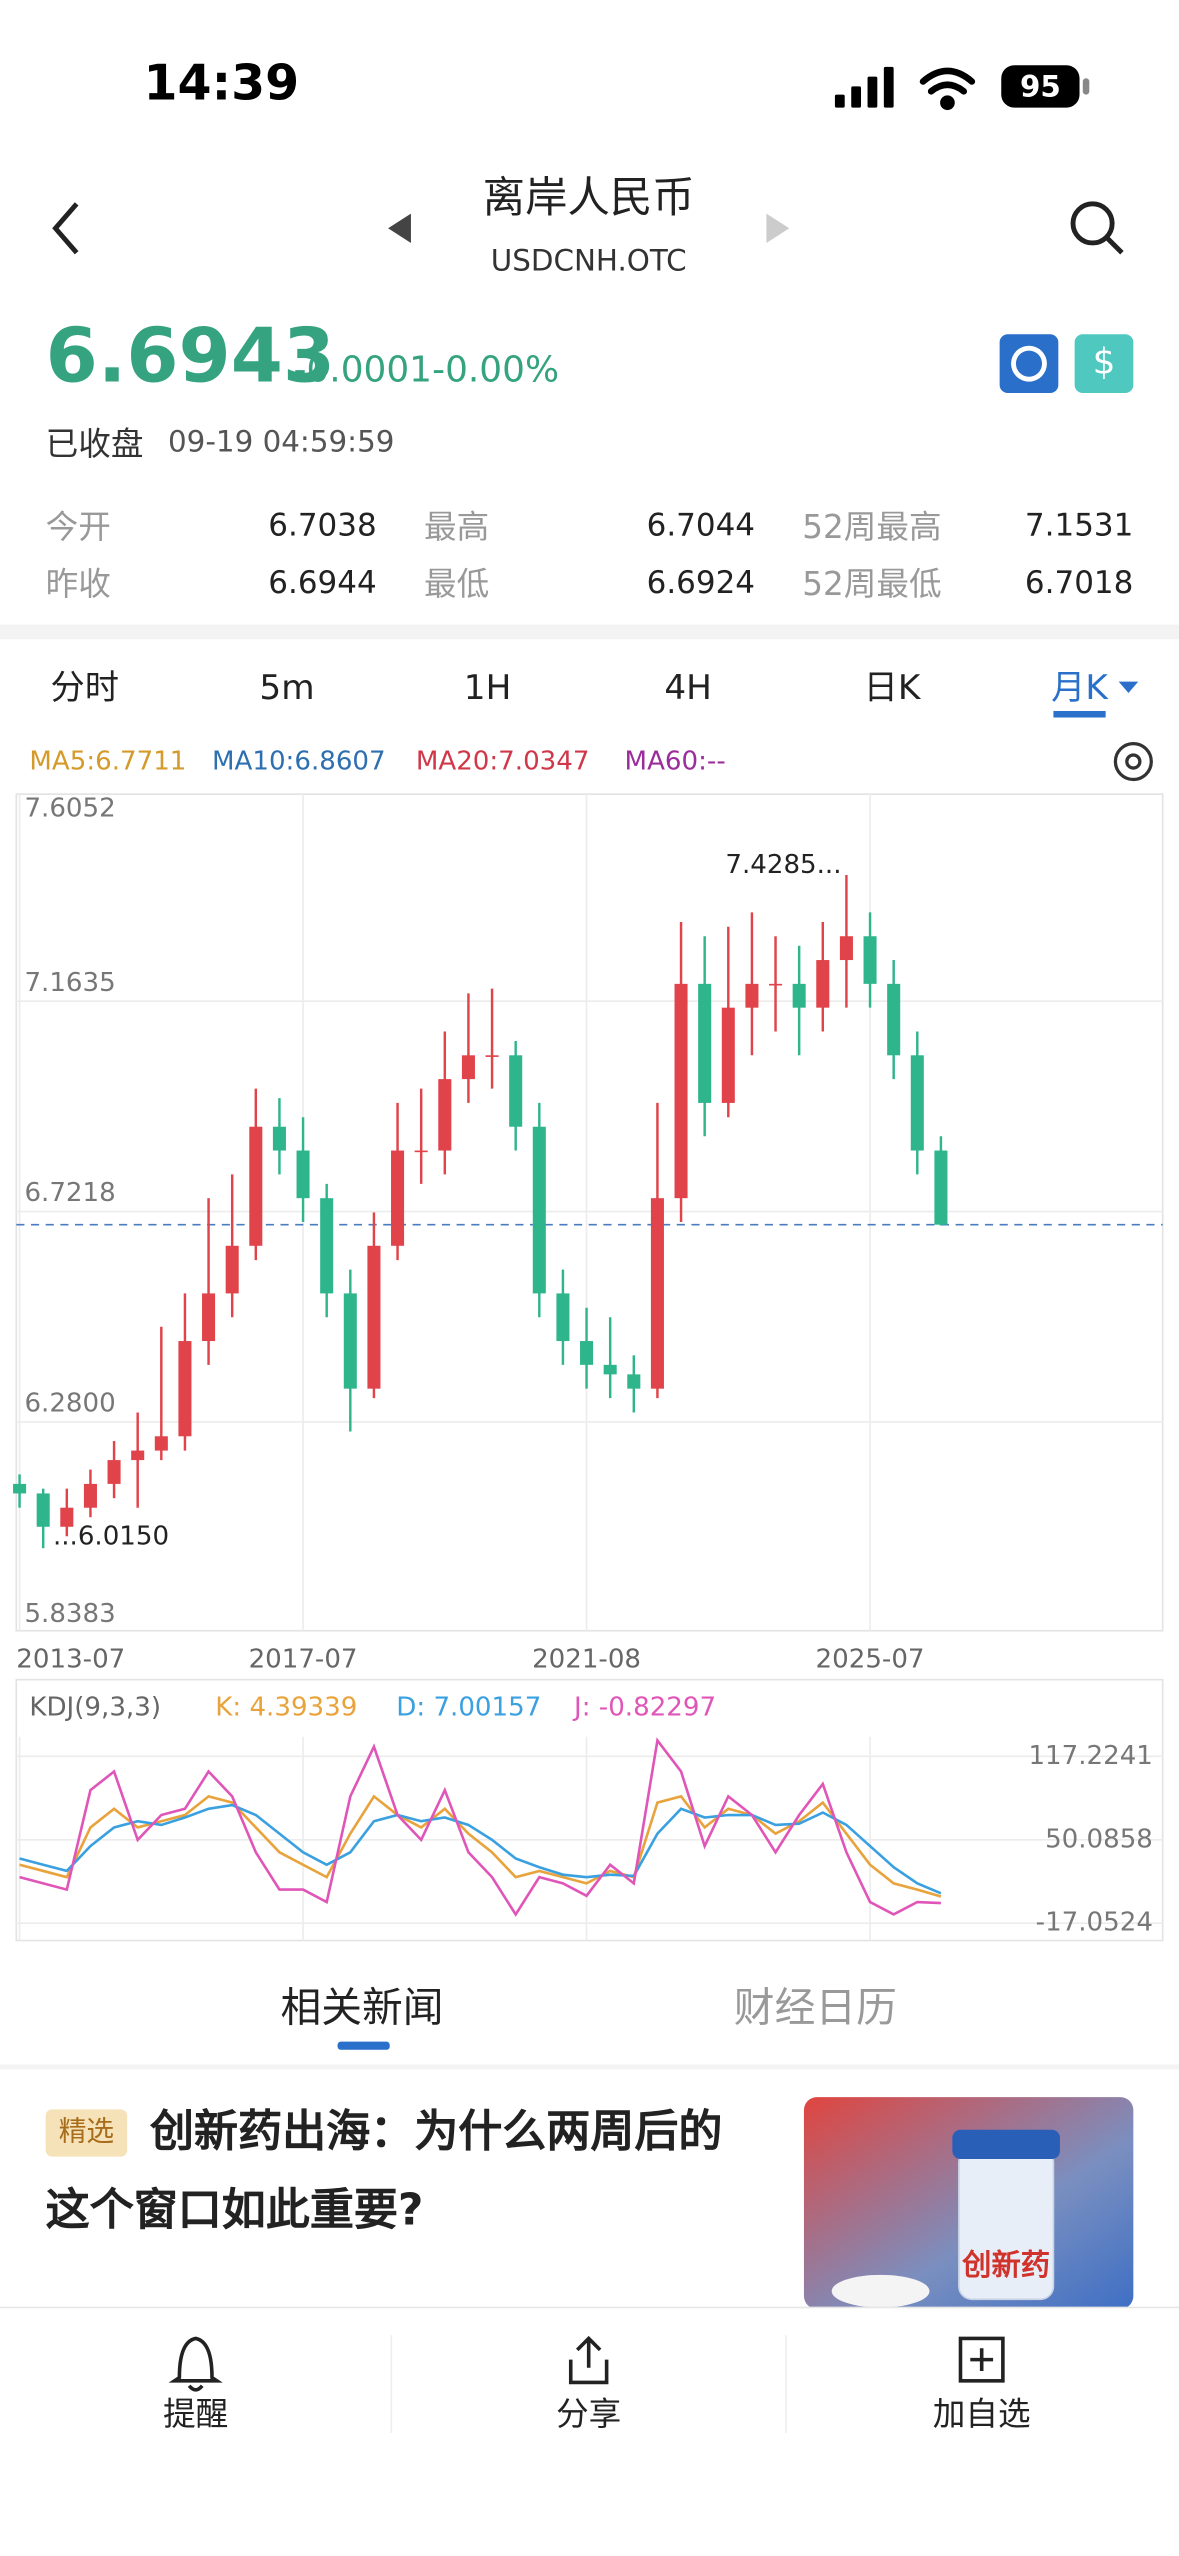  Describe the element at coordinates (303, 1660) in the screenshot. I see `x-tick-label: 2017-07` at that location.